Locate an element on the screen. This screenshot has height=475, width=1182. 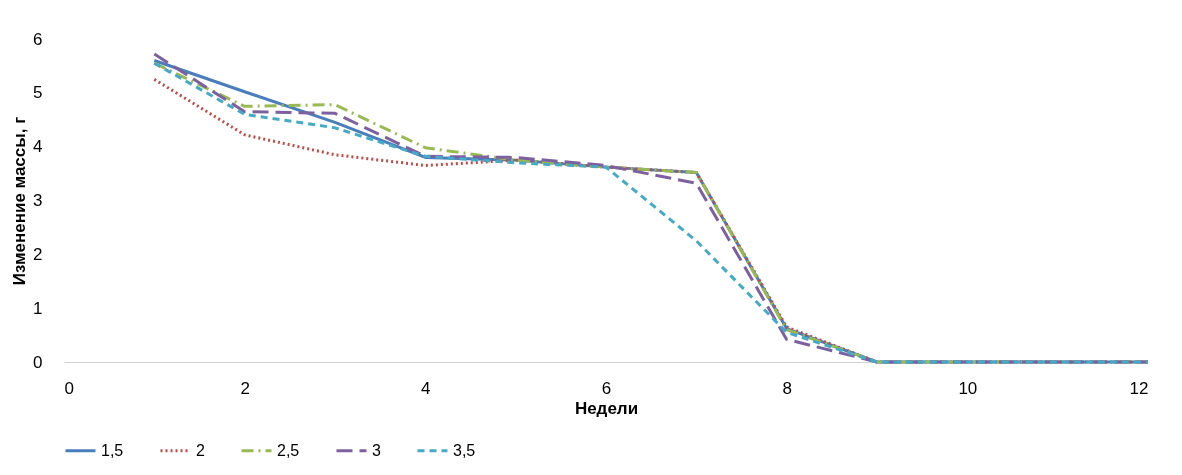
y-tick-label: 3 is located at coordinates (38, 200).